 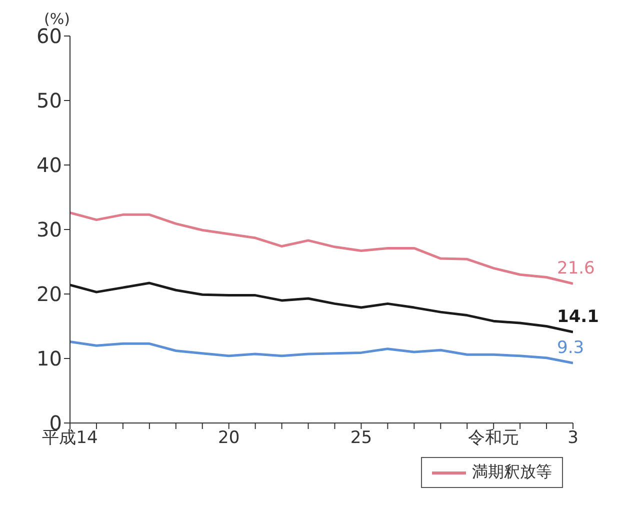 What do you see at coordinates (494, 438) in the screenshot?
I see `x-tick-label: 令和元` at bounding box center [494, 438].